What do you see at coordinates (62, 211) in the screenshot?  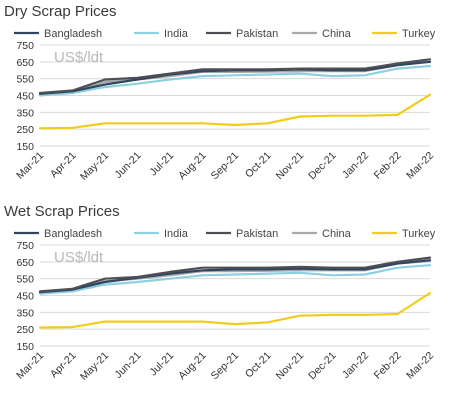 I see `chart-title: Wet Scrap Prices` at bounding box center [62, 211].